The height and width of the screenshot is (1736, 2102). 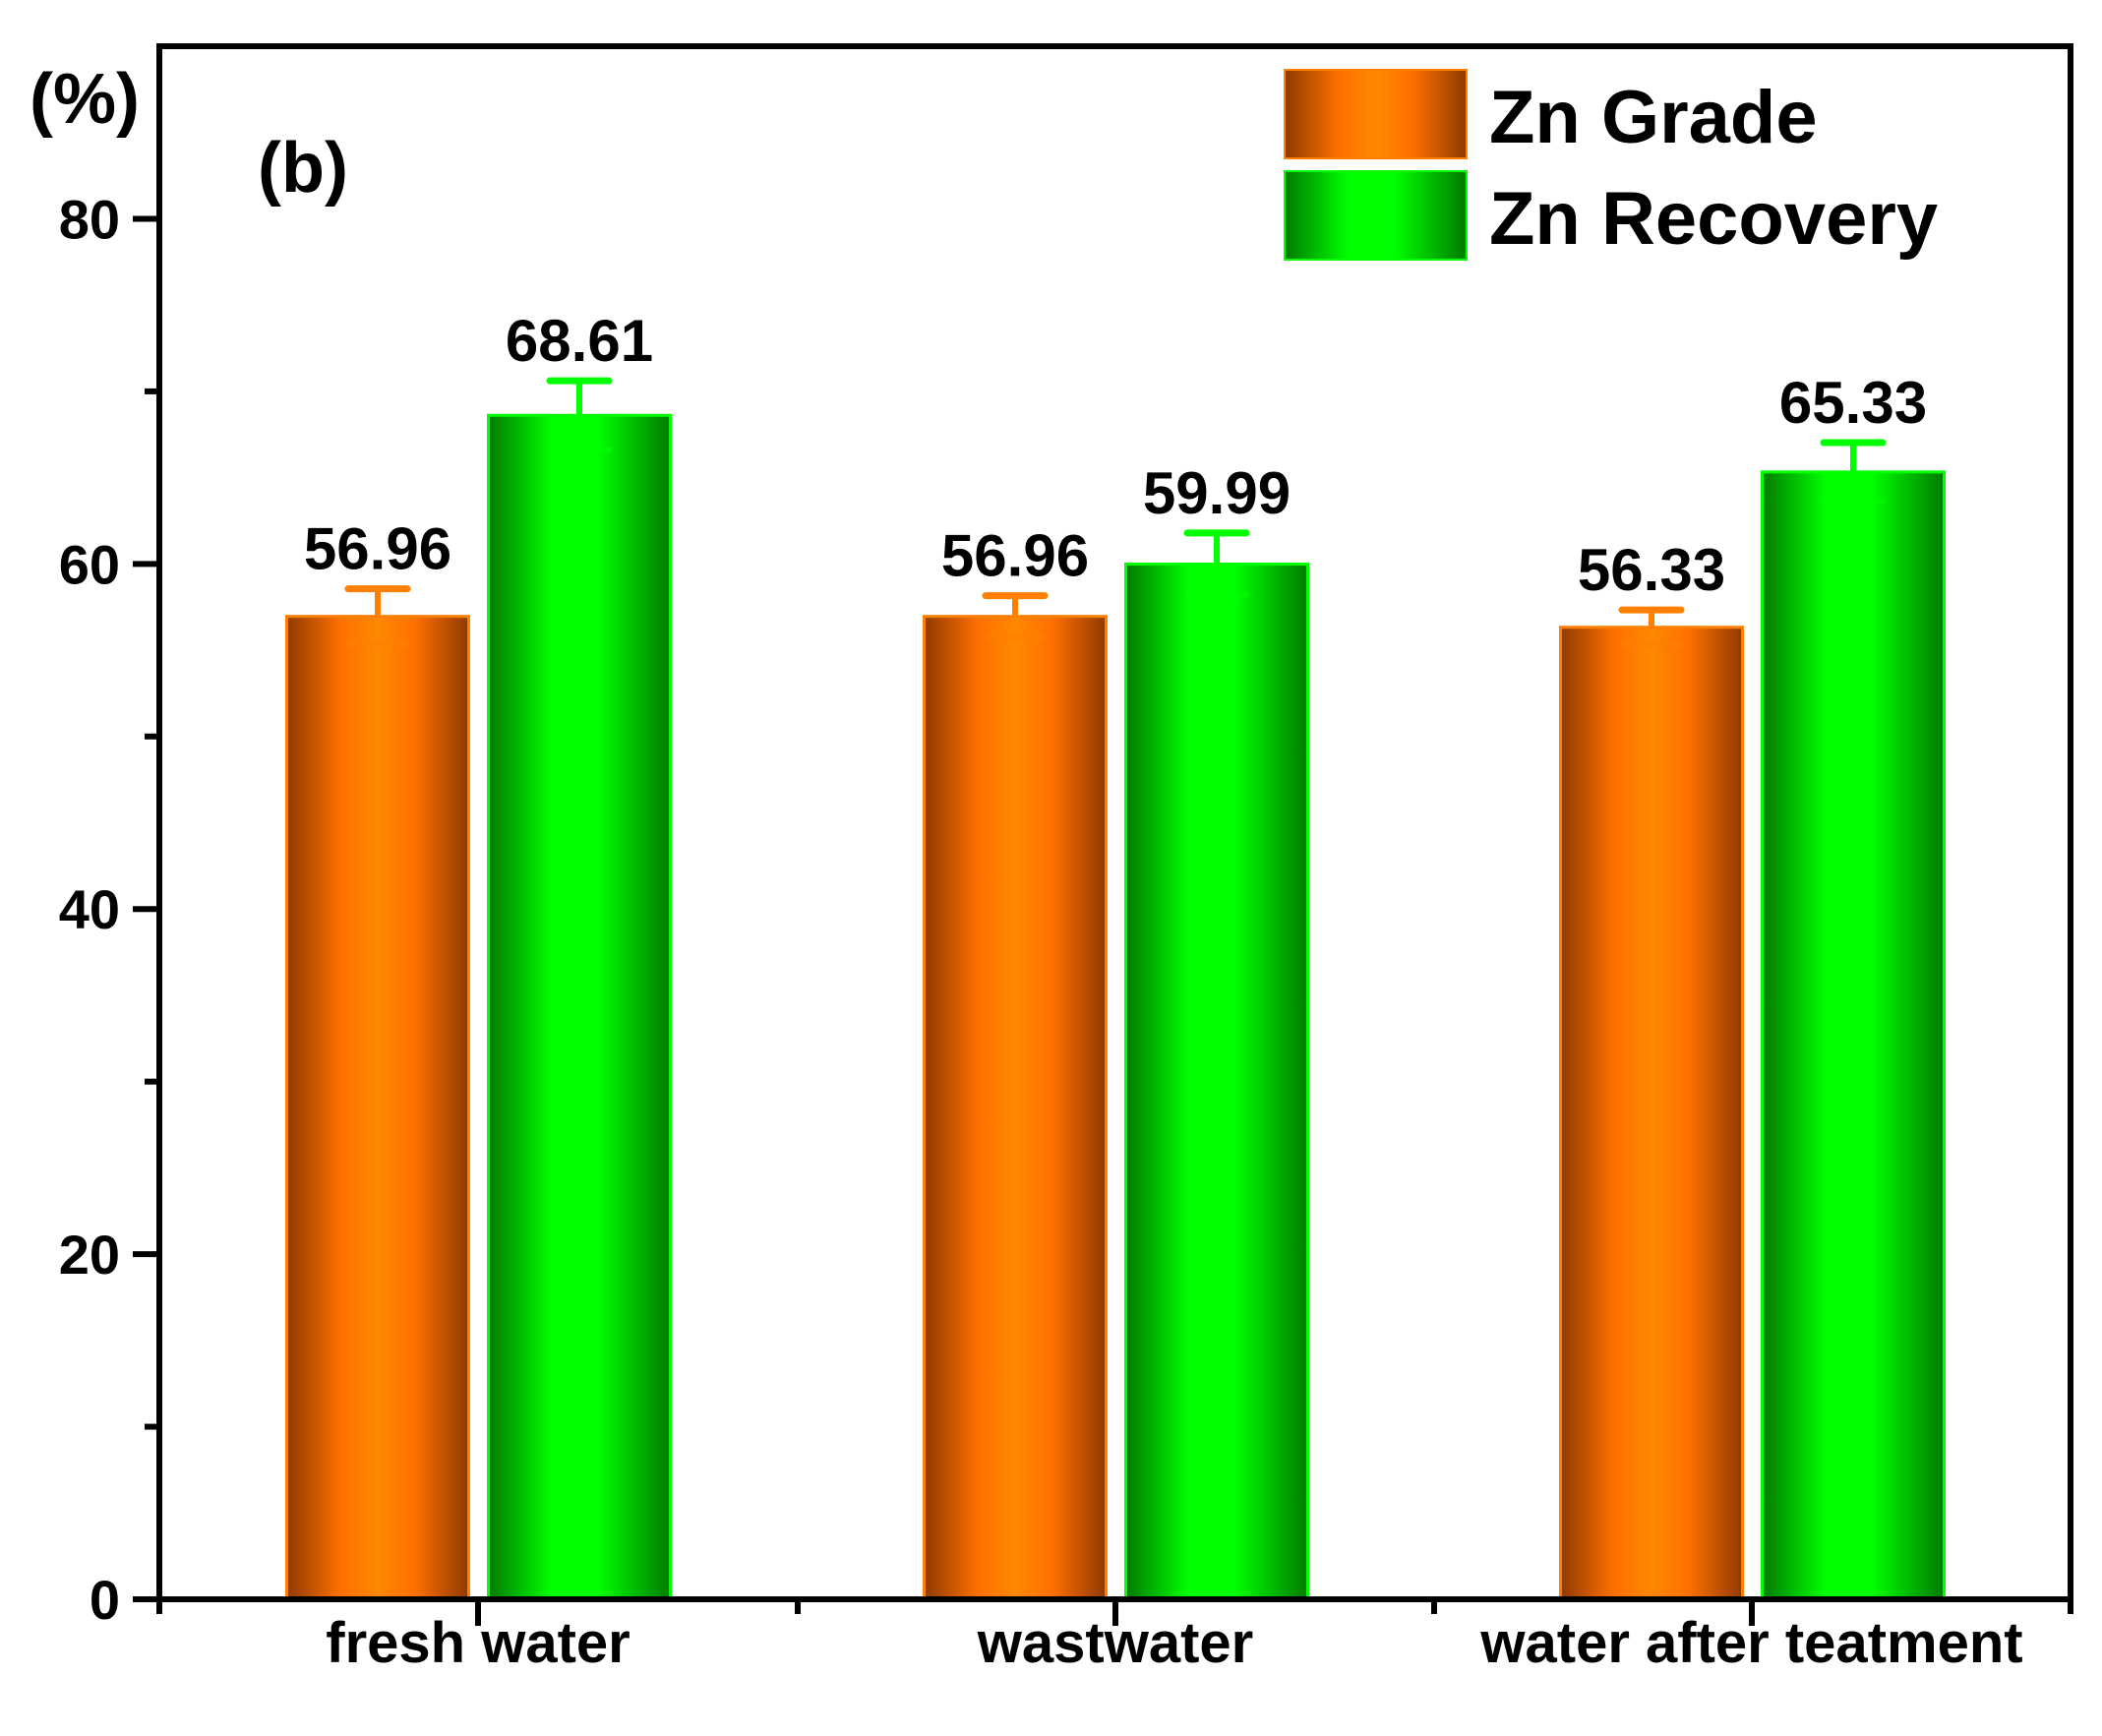 I want to click on data-label: 59.99, so click(x=1217, y=493).